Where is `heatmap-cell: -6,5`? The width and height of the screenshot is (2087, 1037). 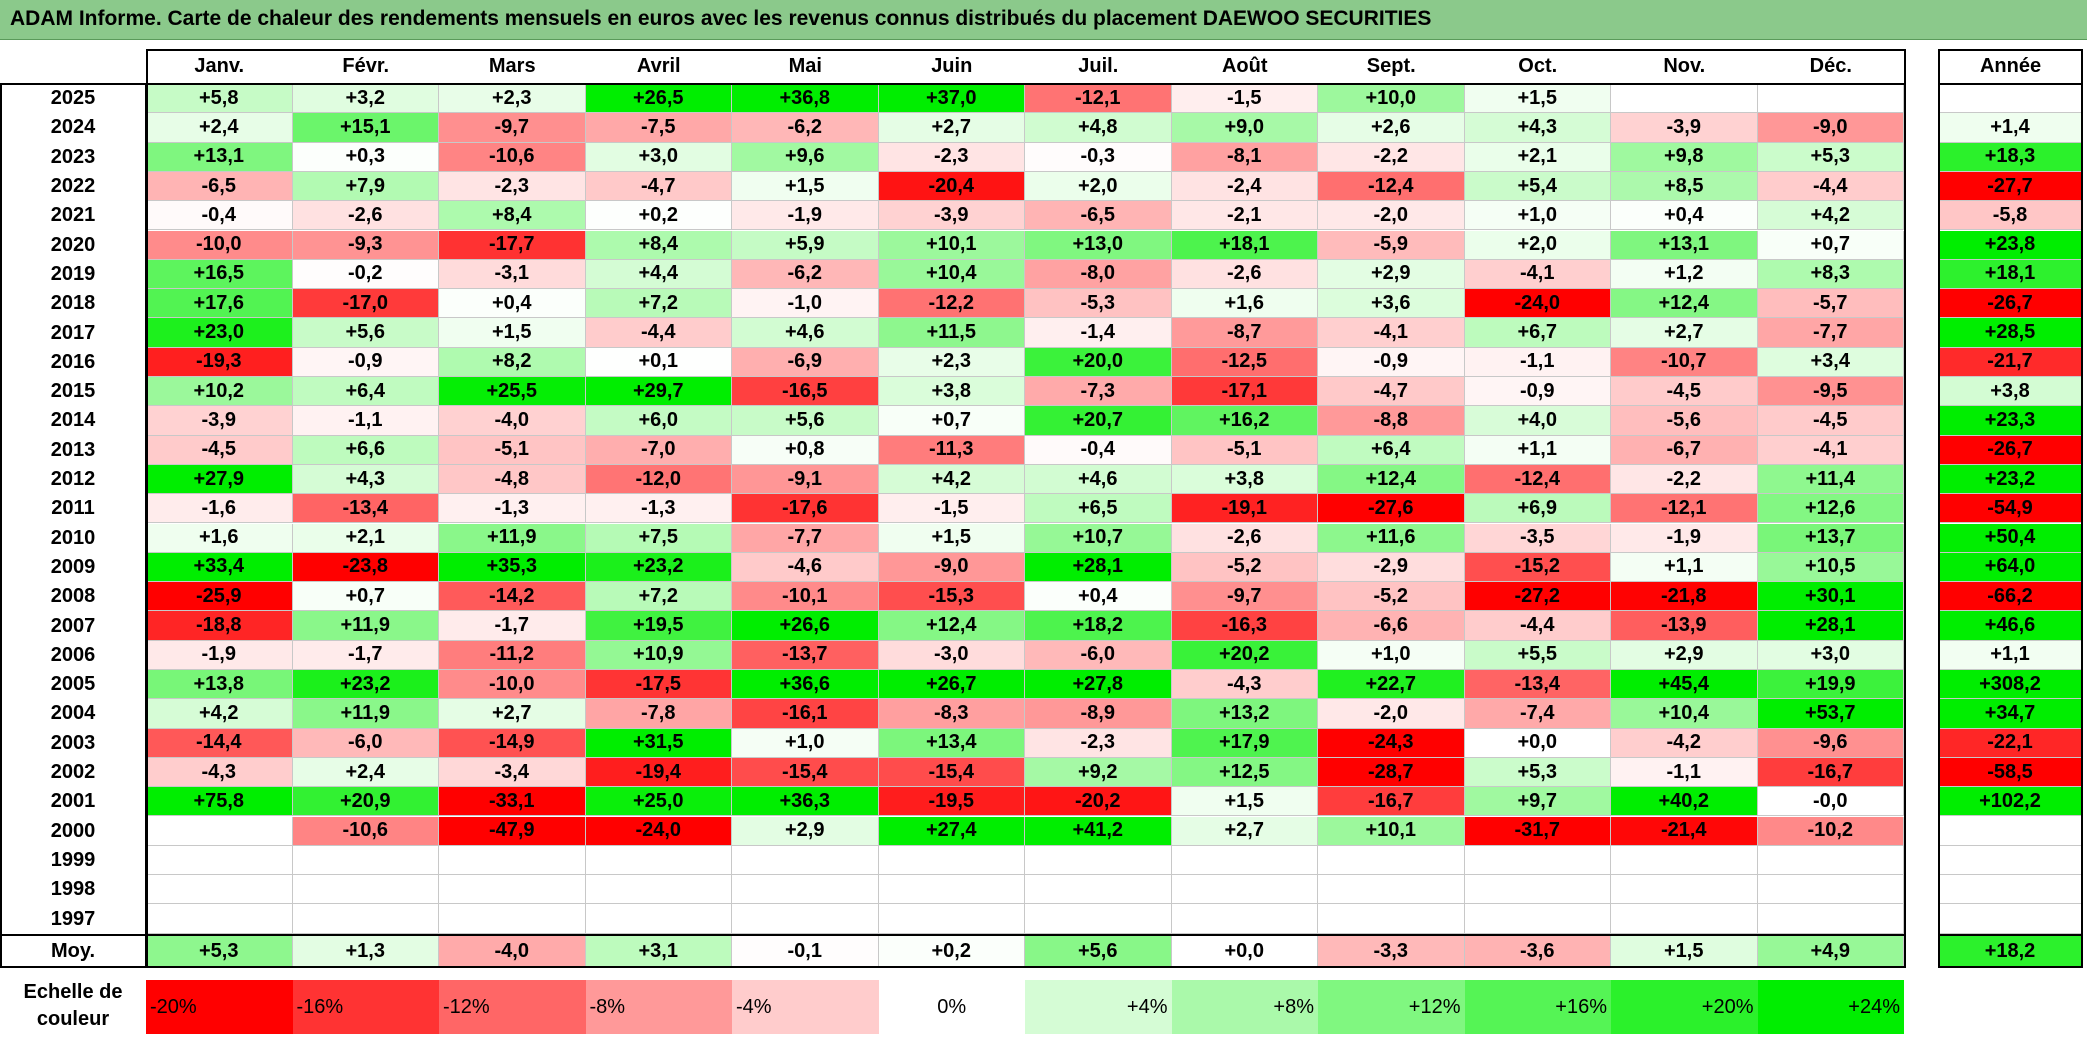 heatmap-cell: -6,5 is located at coordinates (1098, 216).